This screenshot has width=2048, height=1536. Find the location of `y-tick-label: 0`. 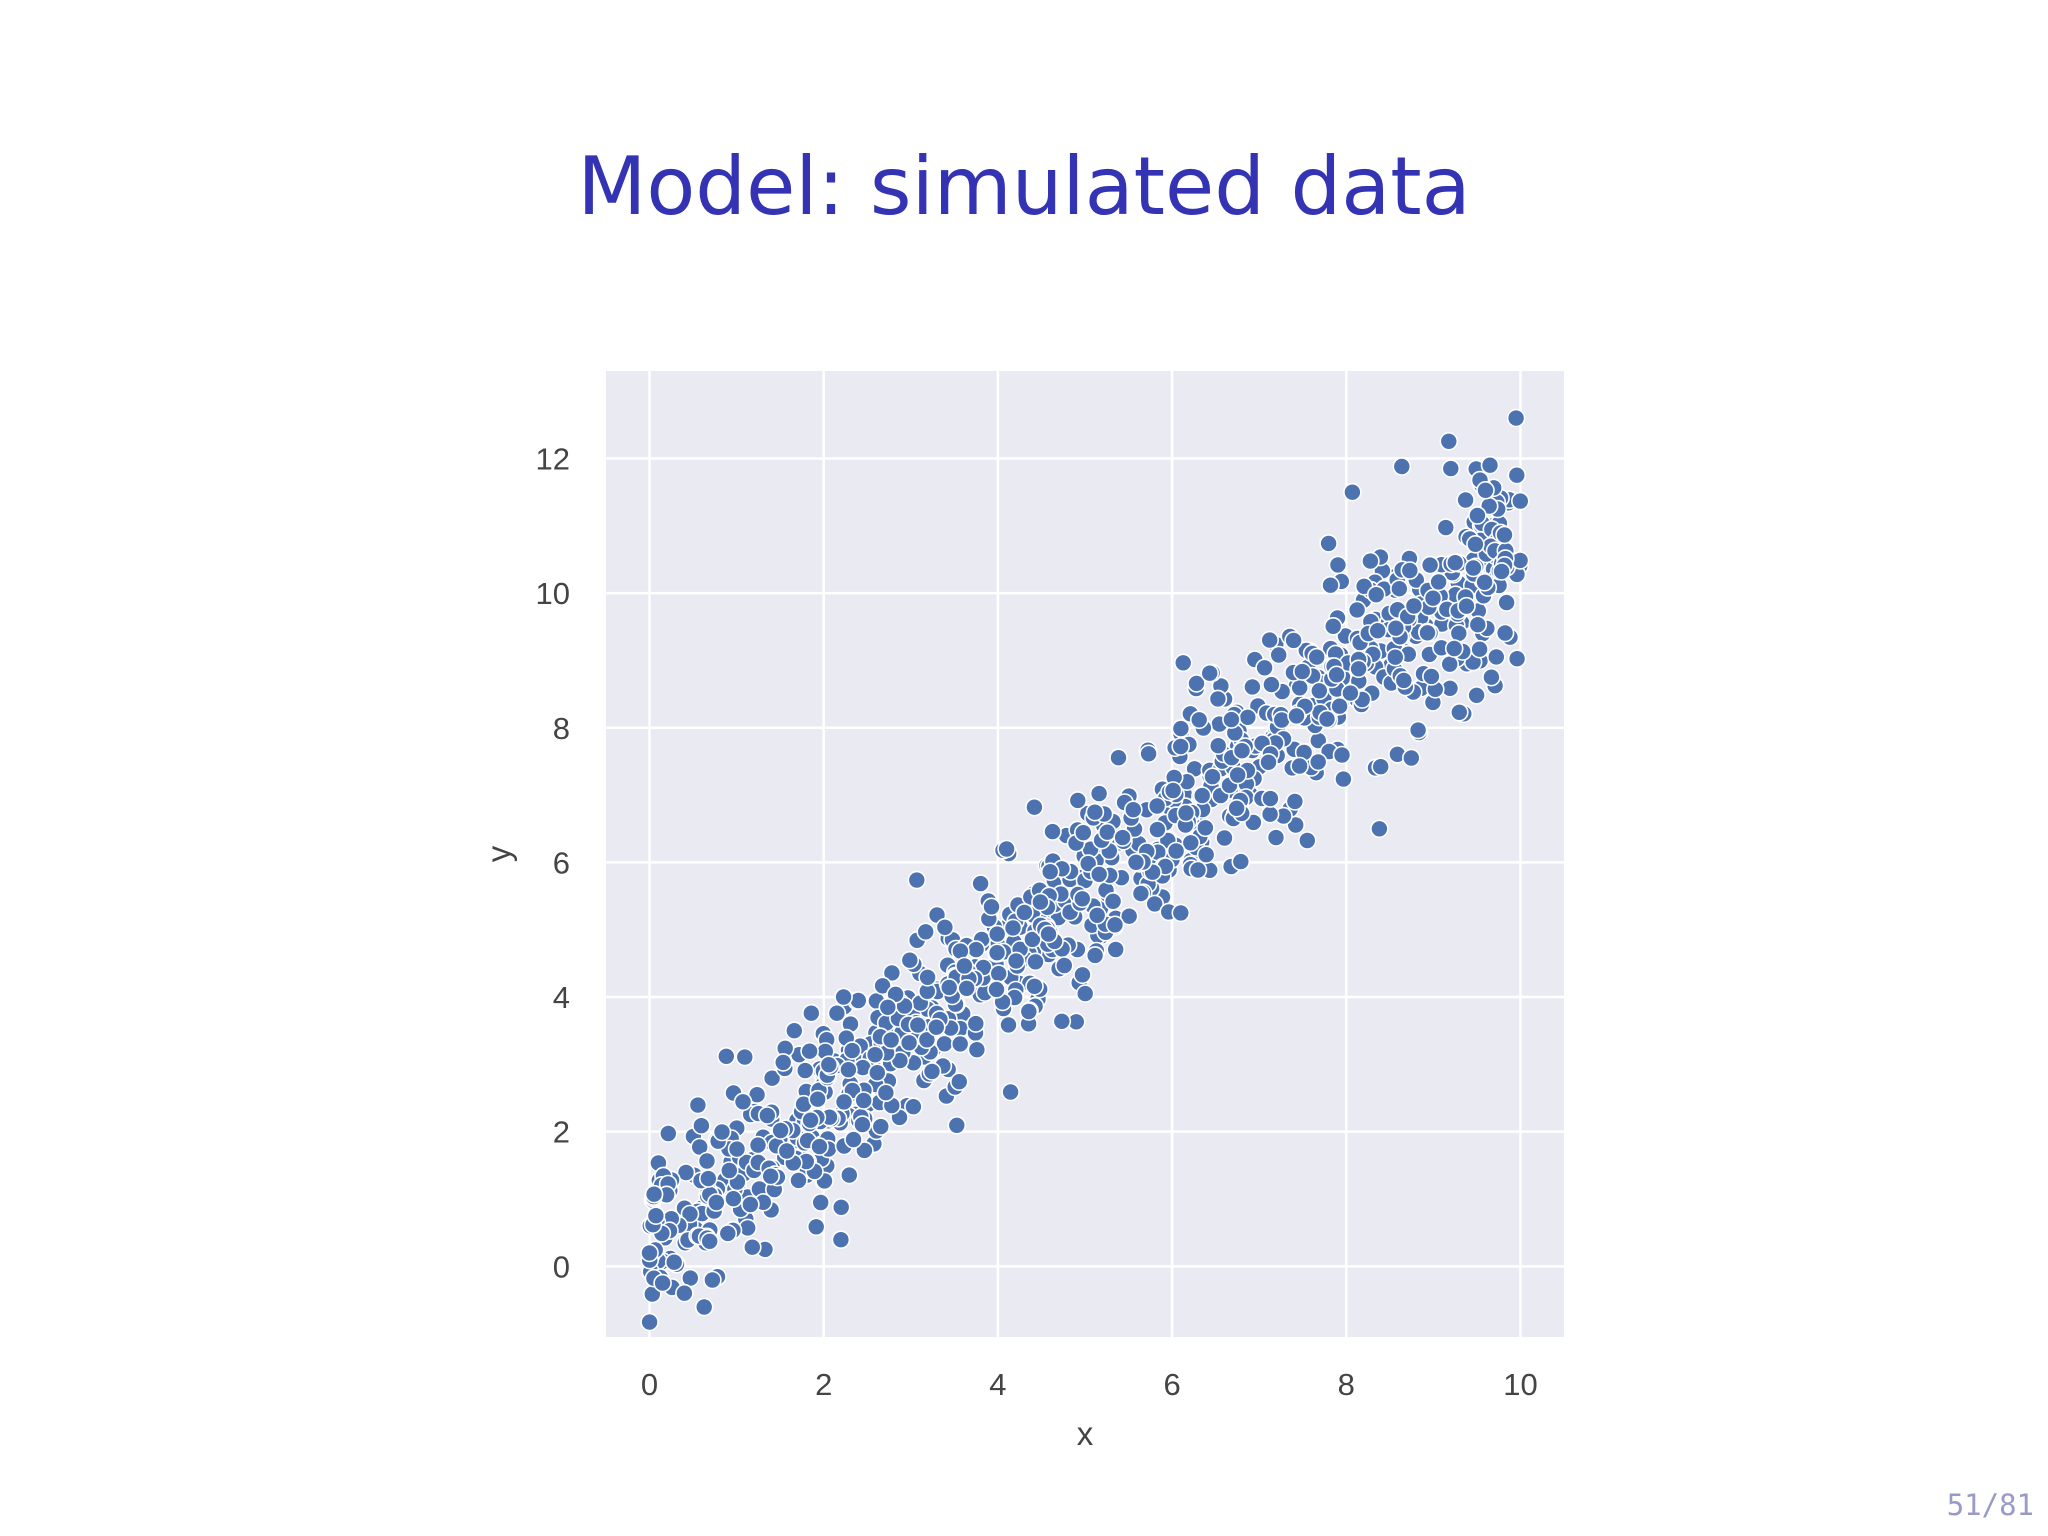

y-tick-label: 0 is located at coordinates (561, 1266).